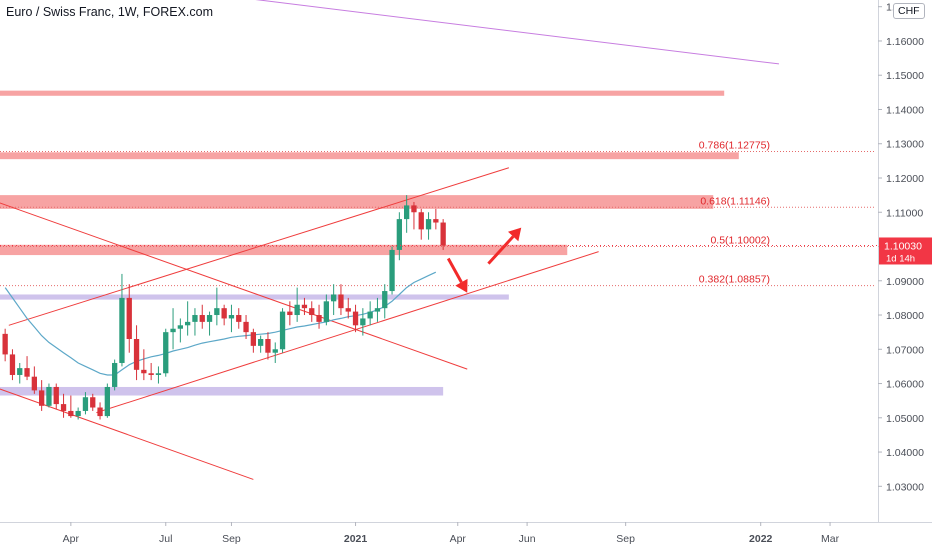 This screenshot has height=550, width=932. I want to click on ma-line, so click(220, 323).